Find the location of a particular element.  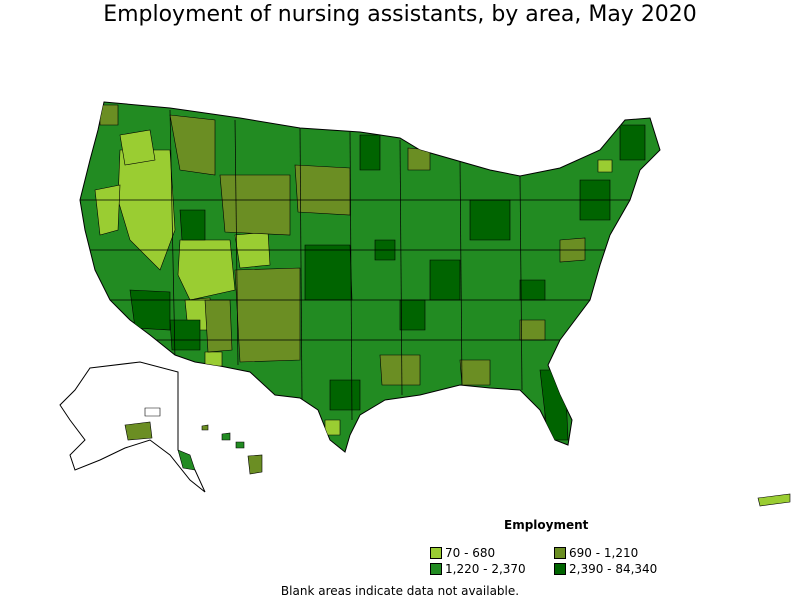

legend-item-3: 1,220 - 2,370 is located at coordinates (478, 569).